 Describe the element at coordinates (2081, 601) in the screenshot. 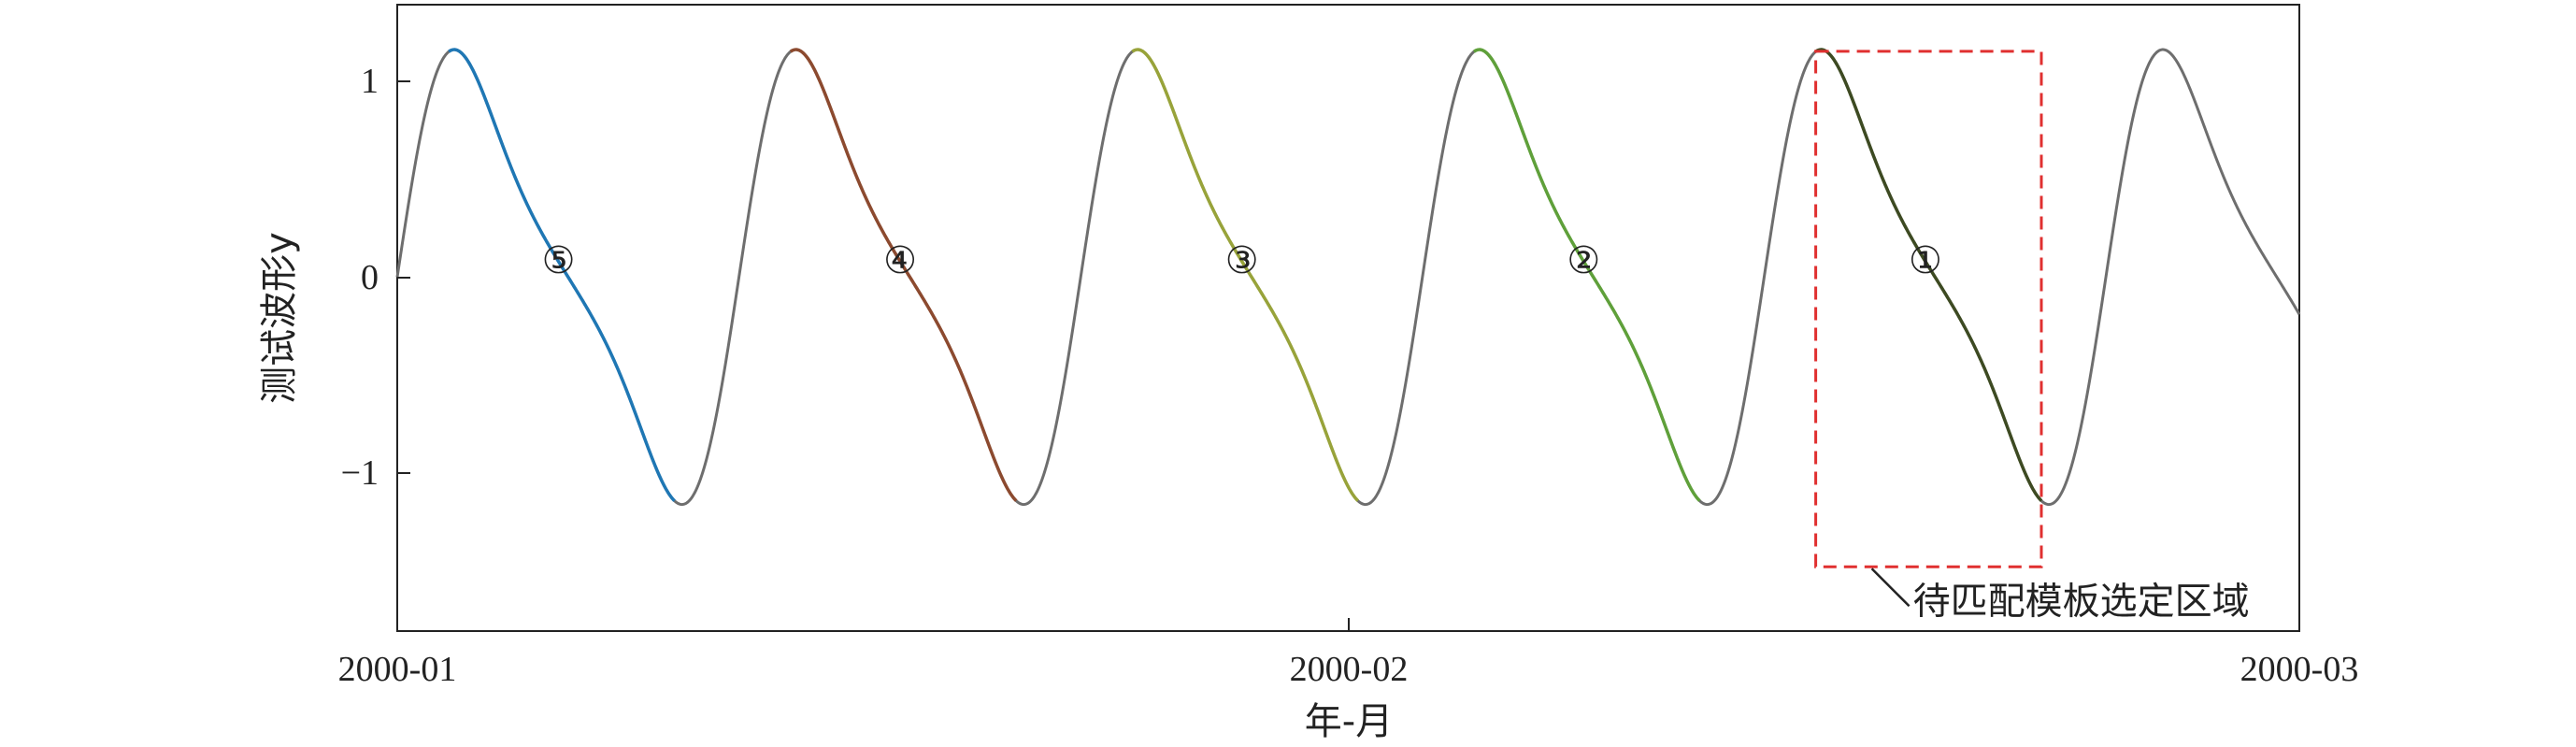

I see `region-annotation-label: 待匹配模板选定区域` at that location.